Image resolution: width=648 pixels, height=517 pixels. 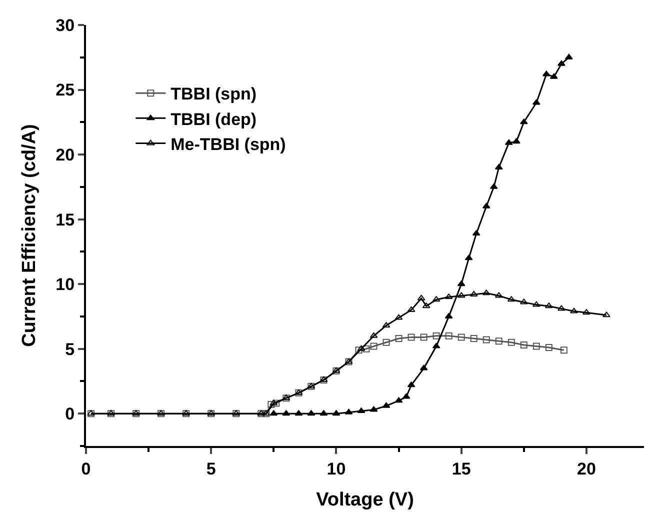 I want to click on legend-label: TBBI (dep), so click(x=213, y=119).